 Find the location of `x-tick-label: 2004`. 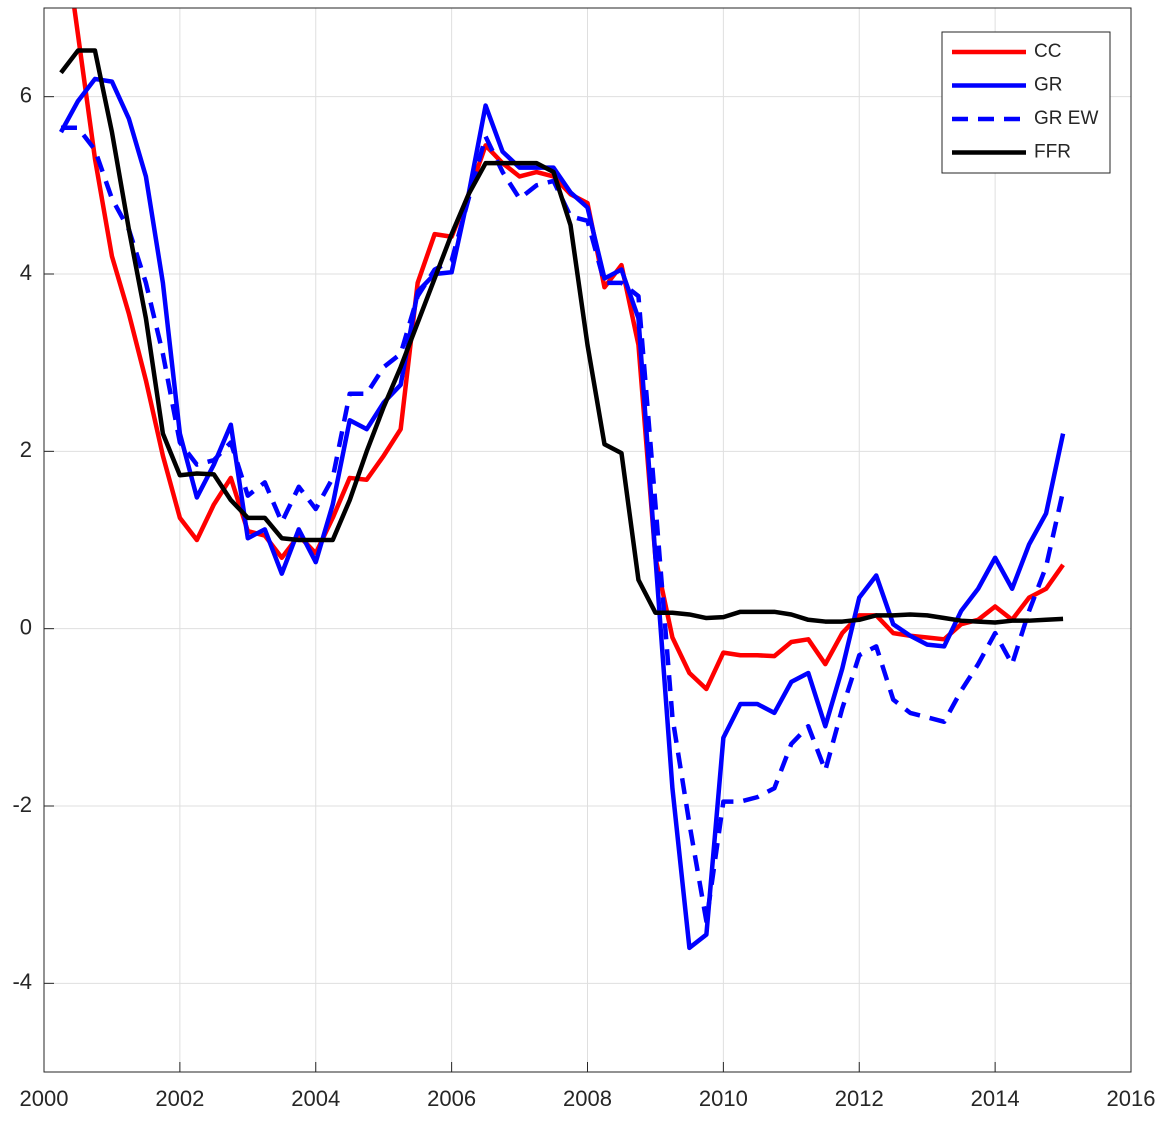

x-tick-label: 2004 is located at coordinates (315, 1098).